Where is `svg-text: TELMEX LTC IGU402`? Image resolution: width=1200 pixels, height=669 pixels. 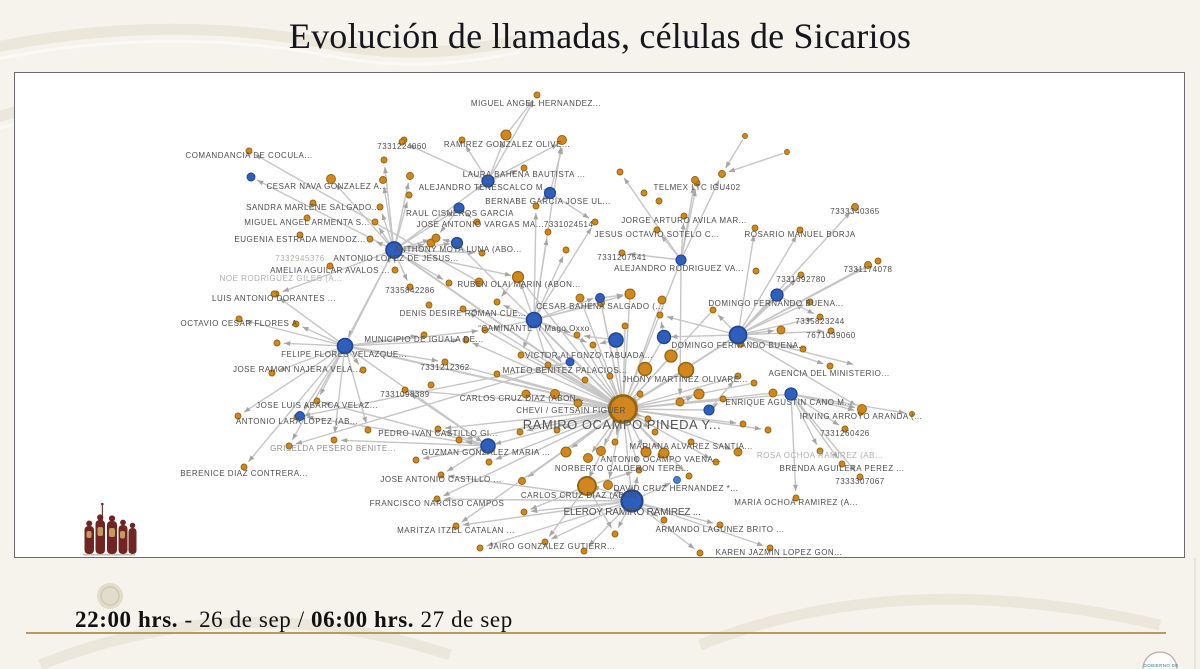
svg-text: TELMEX LTC IGU402 is located at coordinates (696, 187).